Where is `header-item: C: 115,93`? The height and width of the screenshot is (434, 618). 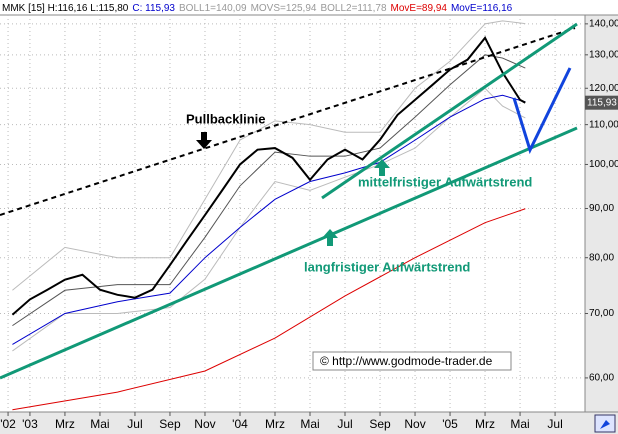 header-item: C: 115,93 is located at coordinates (153, 8).